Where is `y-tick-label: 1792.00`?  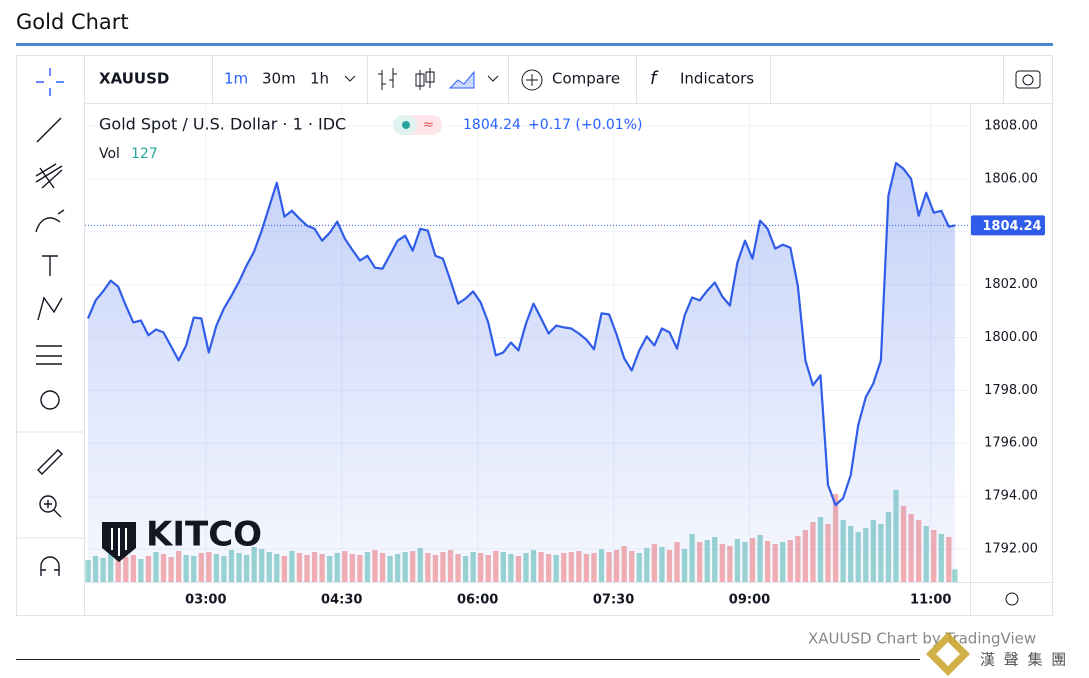
y-tick-label: 1792.00 is located at coordinates (1011, 548).